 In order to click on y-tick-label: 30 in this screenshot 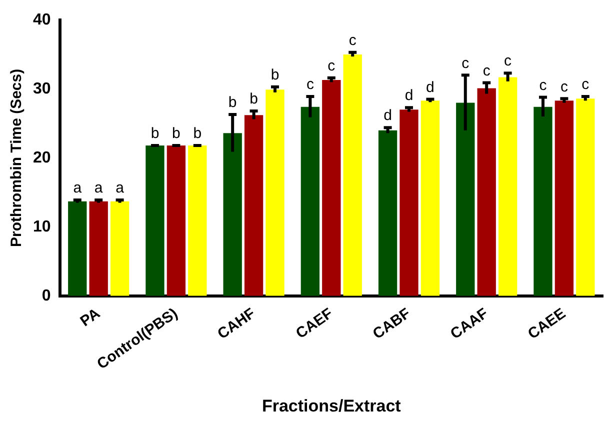, I will do `click(42, 89)`.